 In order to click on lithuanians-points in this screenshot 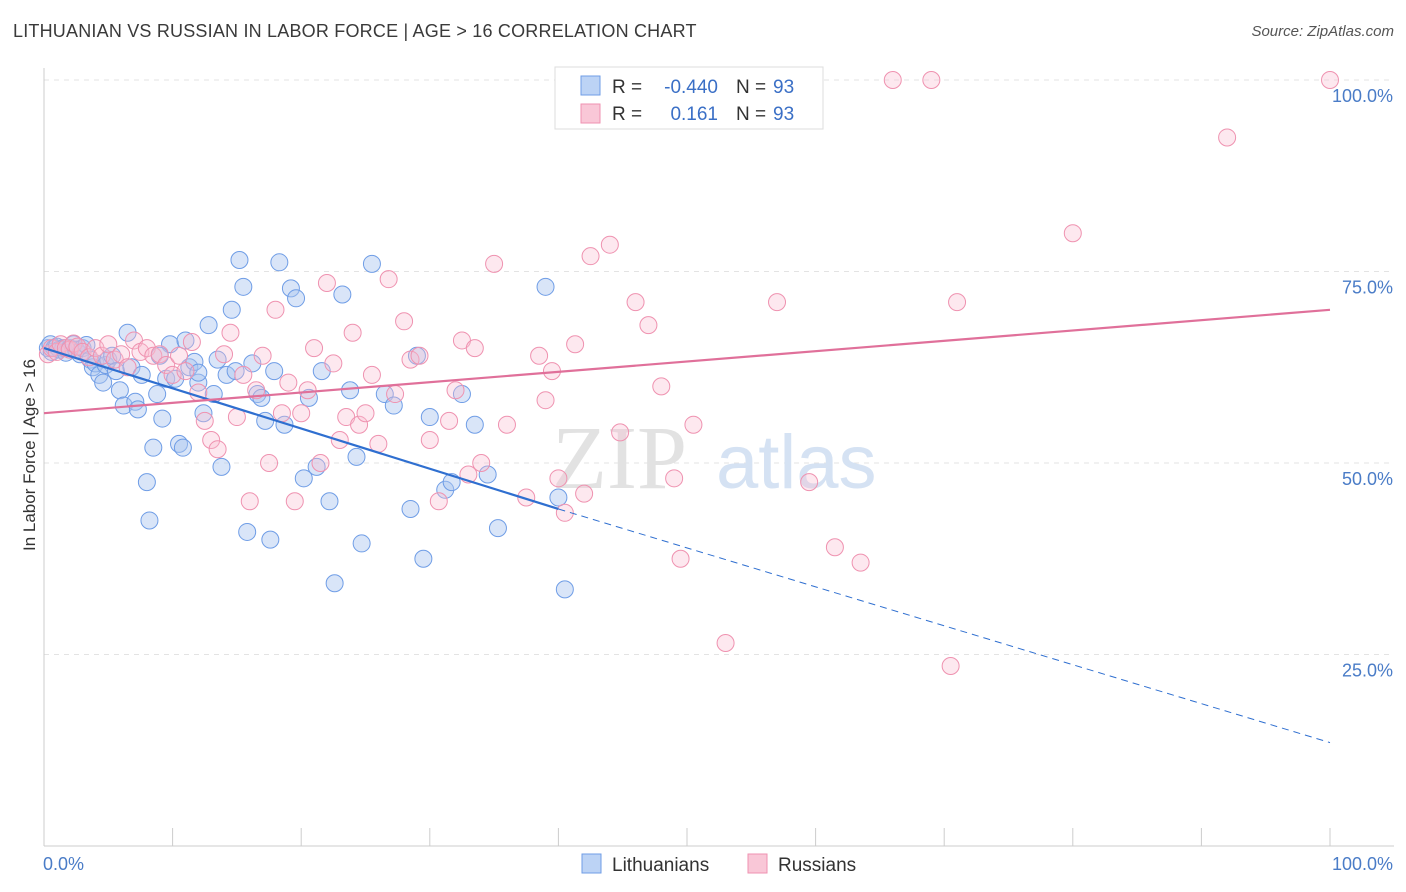, I will do `click(306, 425)`.